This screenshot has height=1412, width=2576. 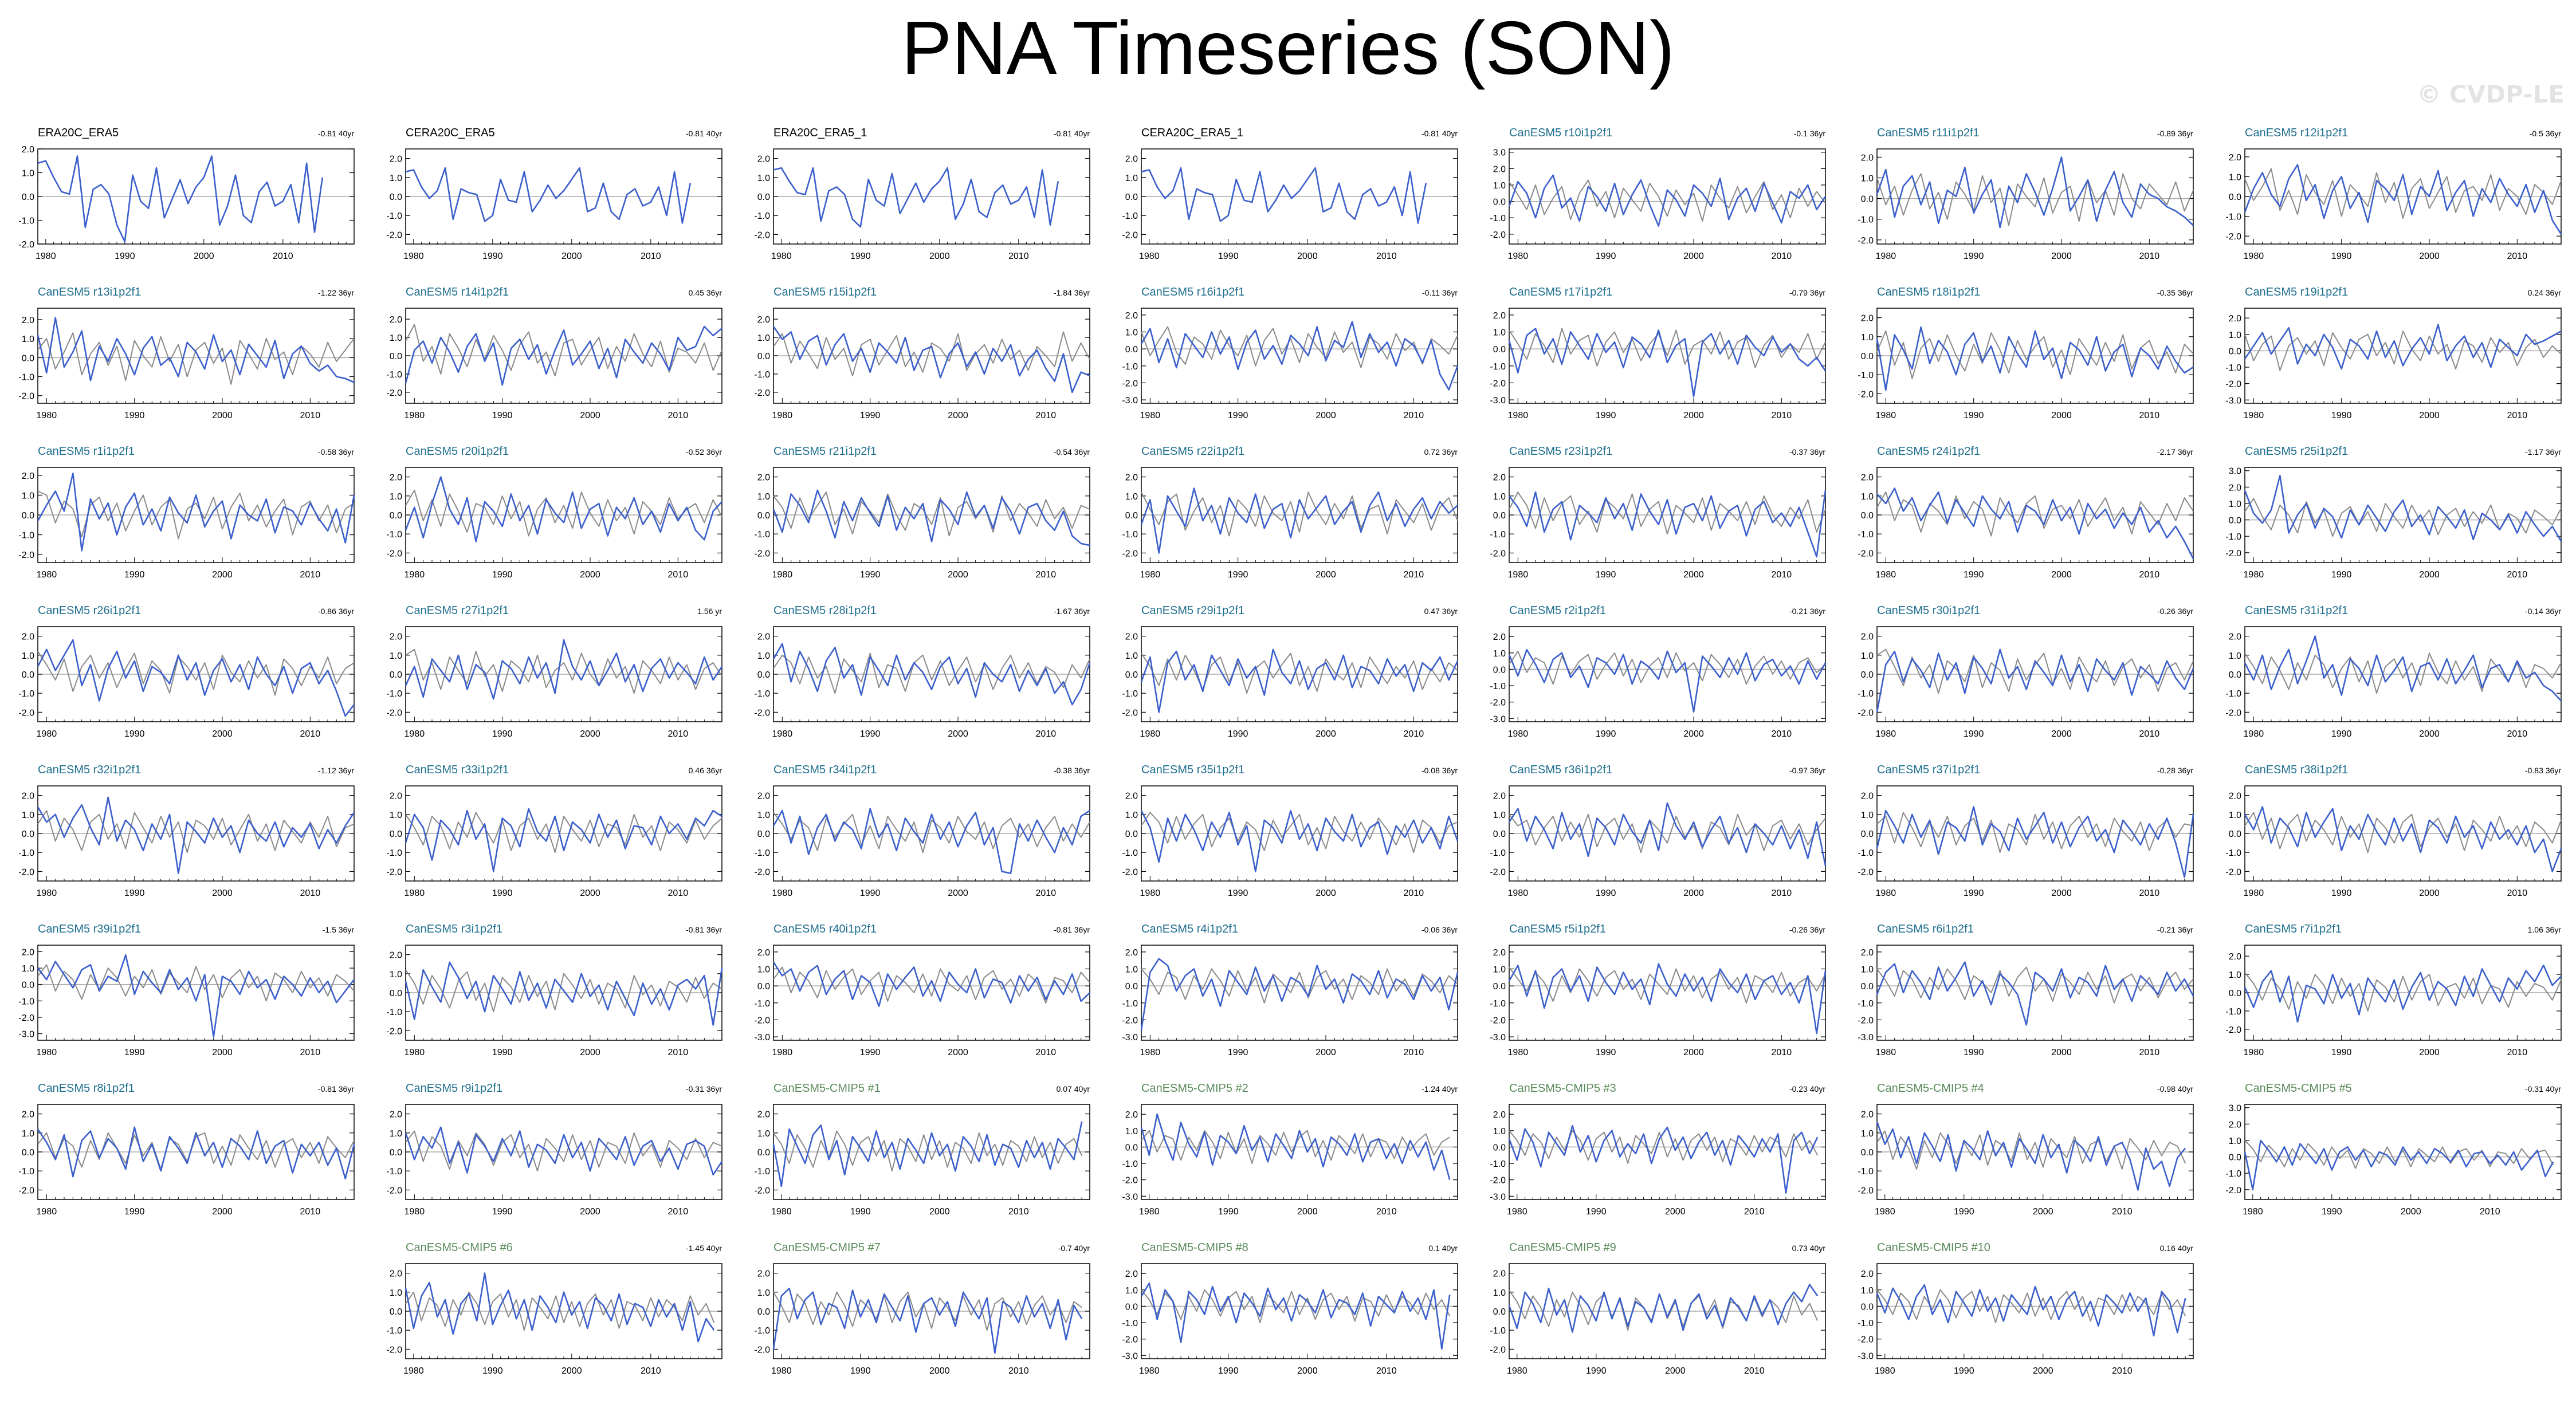 What do you see at coordinates (2175, 134) in the screenshot?
I see `trend-label: -0.89 36yr` at bounding box center [2175, 134].